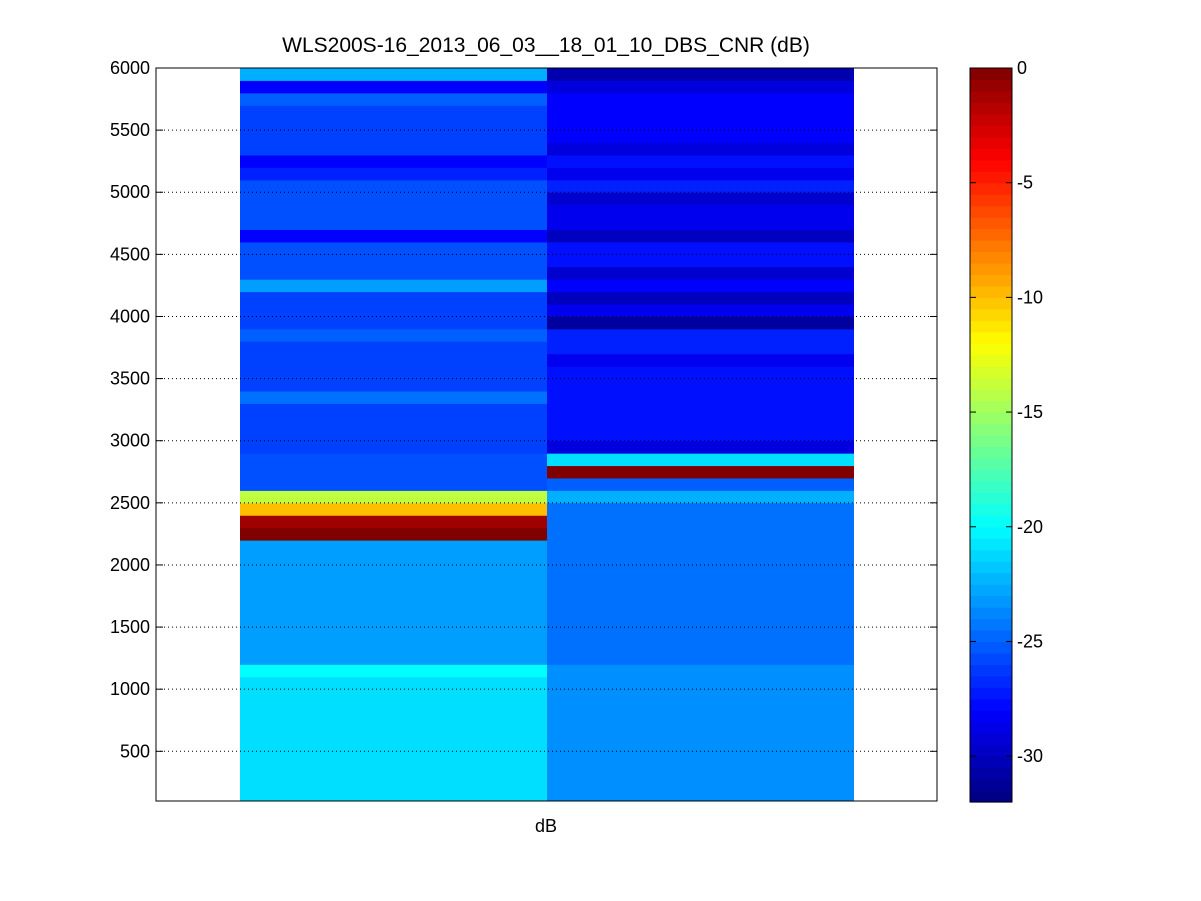 The width and height of the screenshot is (1201, 901). Describe the element at coordinates (700, 484) in the screenshot. I see `heatmap-cell-col2-band4` at that location.